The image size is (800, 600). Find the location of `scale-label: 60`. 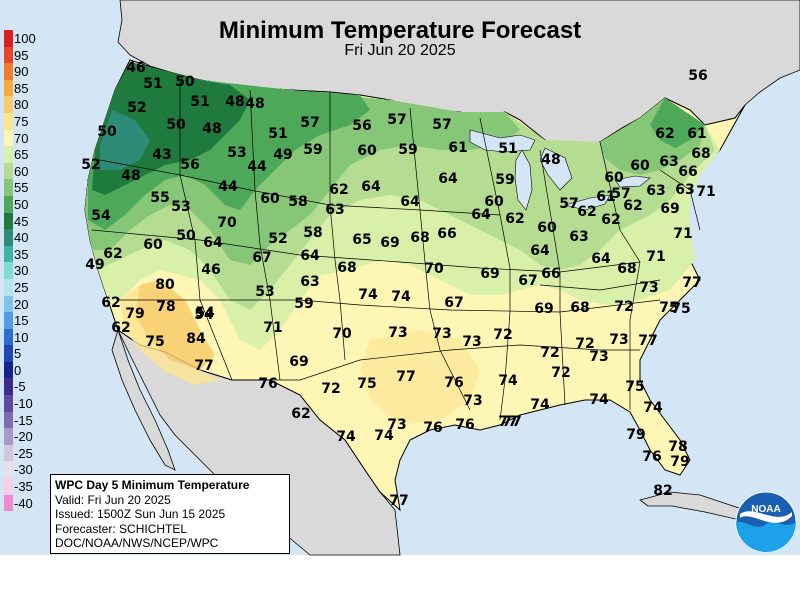

scale-label: 60 is located at coordinates (21, 171).